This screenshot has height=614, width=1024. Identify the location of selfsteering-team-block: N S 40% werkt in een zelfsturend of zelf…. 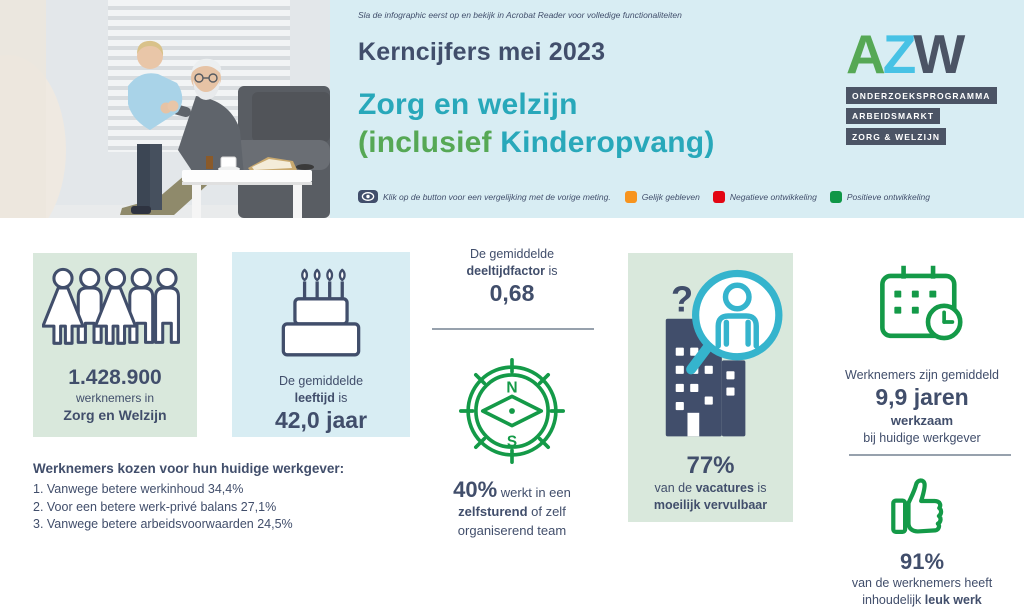
(512, 445).